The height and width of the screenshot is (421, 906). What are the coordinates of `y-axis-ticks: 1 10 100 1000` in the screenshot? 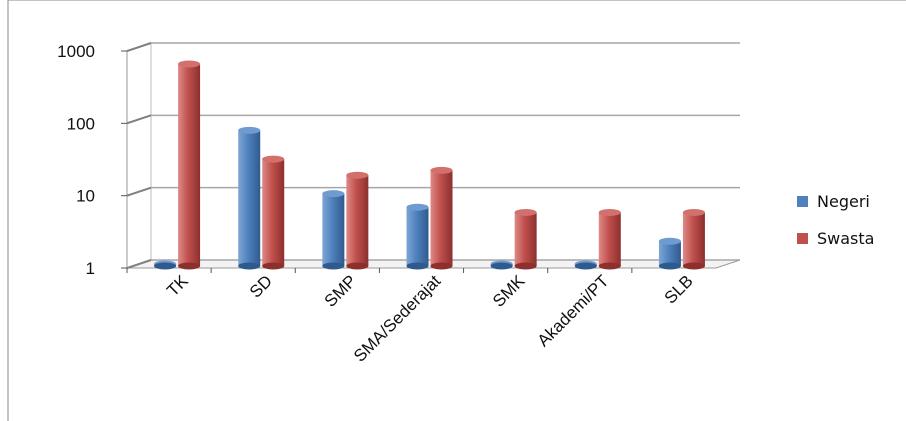 It's located at (92, 160).